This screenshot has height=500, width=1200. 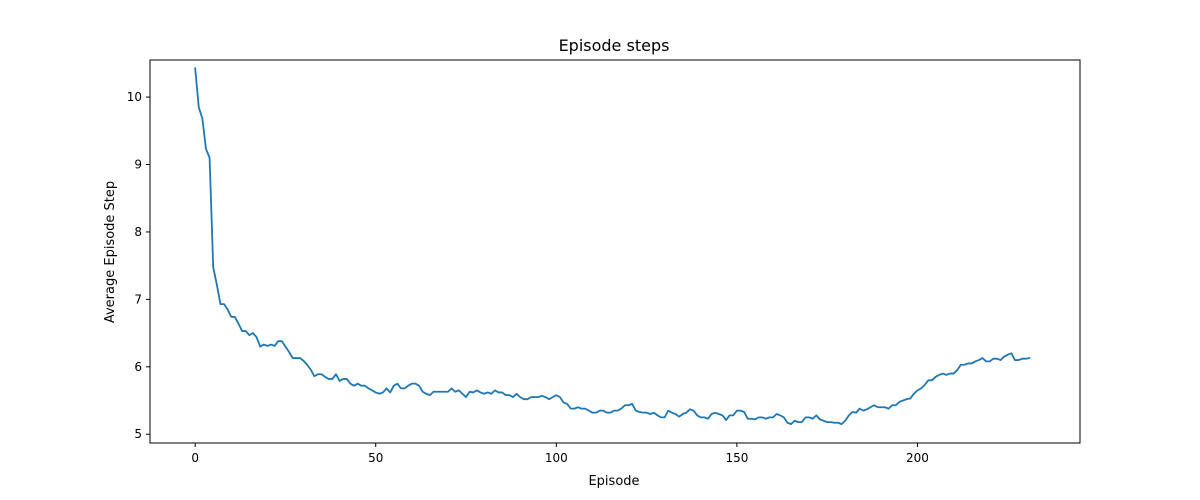 I want to click on y-tick-label: 9, so click(x=138, y=165).